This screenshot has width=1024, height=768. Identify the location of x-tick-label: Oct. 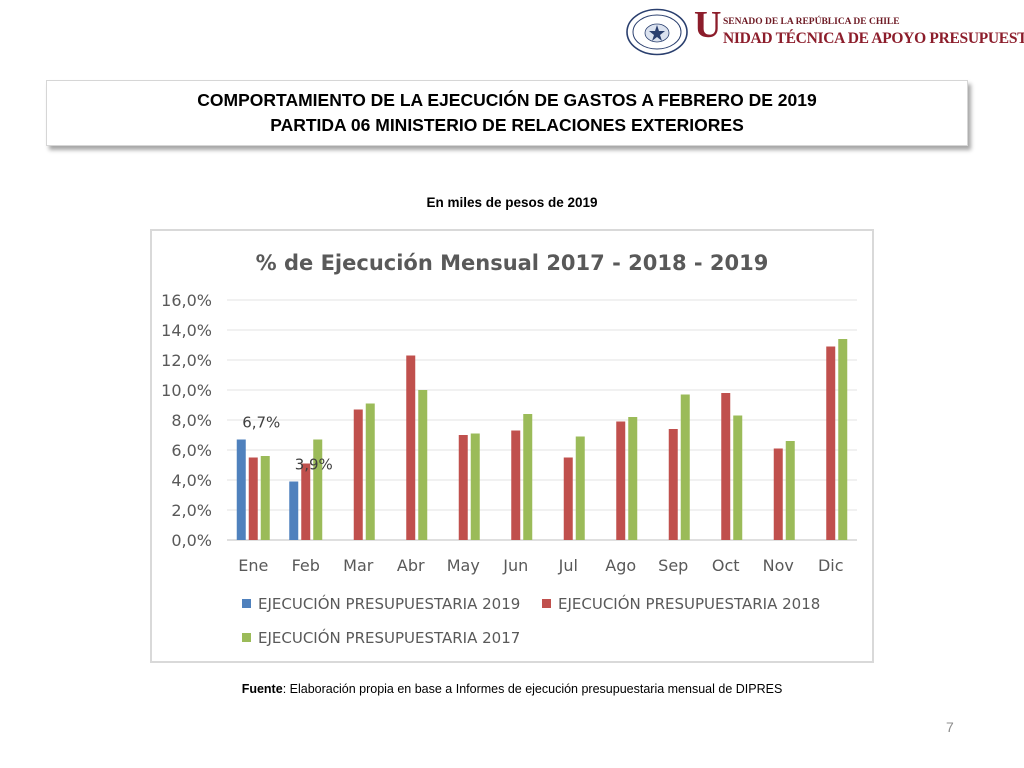
(726, 565).